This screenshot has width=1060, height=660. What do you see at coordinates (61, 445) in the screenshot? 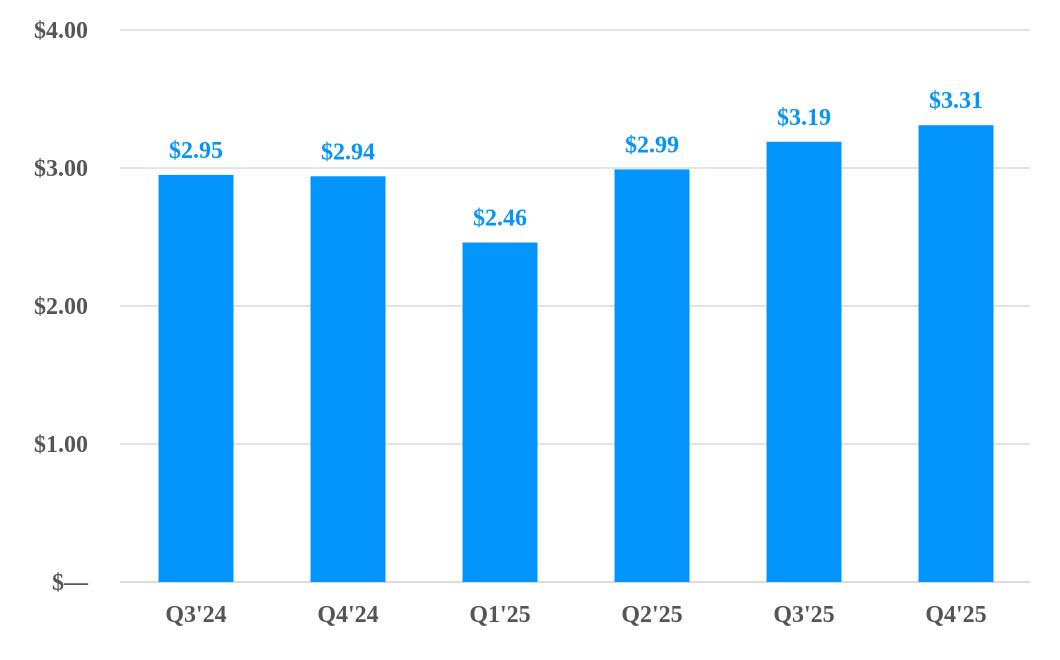
I see `y-tick-label: $1.00` at bounding box center [61, 445].